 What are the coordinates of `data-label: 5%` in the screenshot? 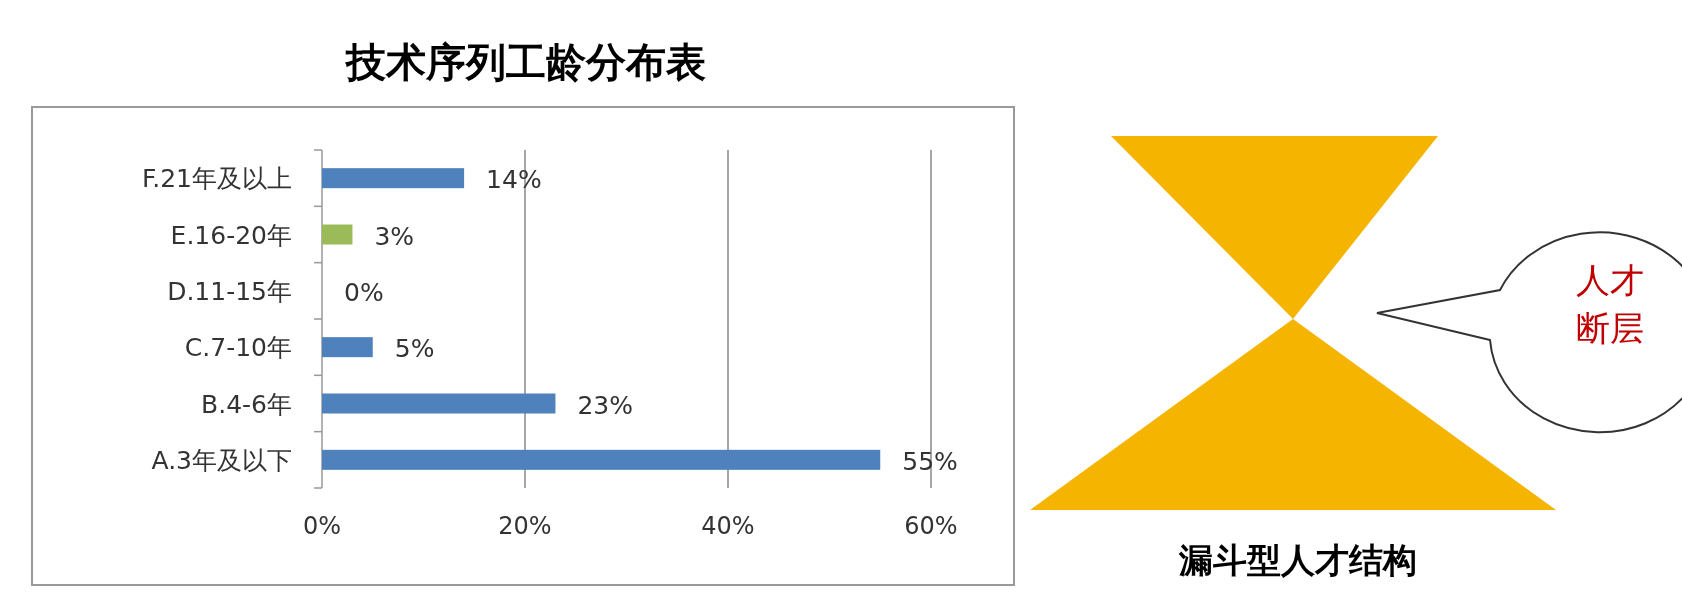 It's located at (414, 349).